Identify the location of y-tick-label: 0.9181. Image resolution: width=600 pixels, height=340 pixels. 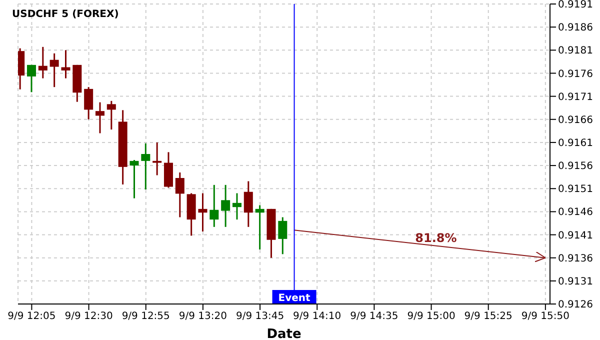
(575, 51).